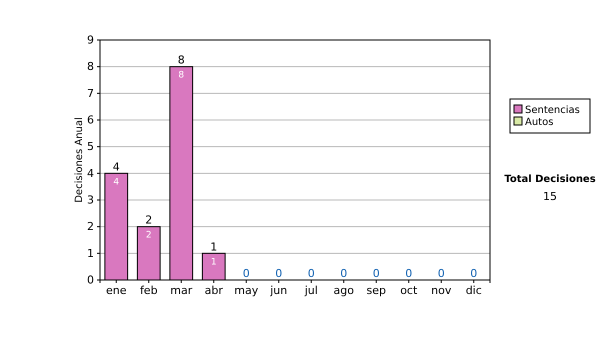  I want to click on x-tick-label: feb, so click(149, 290).